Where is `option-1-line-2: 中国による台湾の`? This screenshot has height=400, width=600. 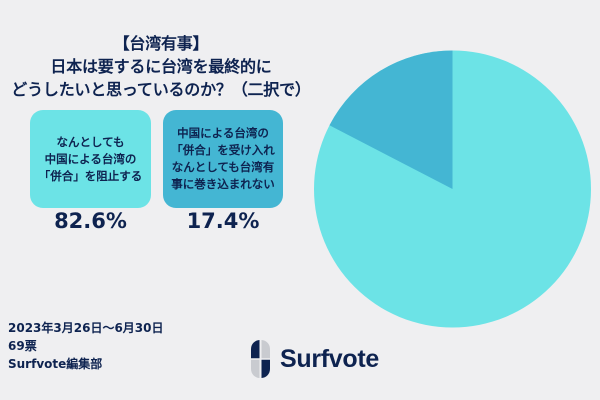 option-1-line-2: 中国による台湾の is located at coordinates (90, 158).